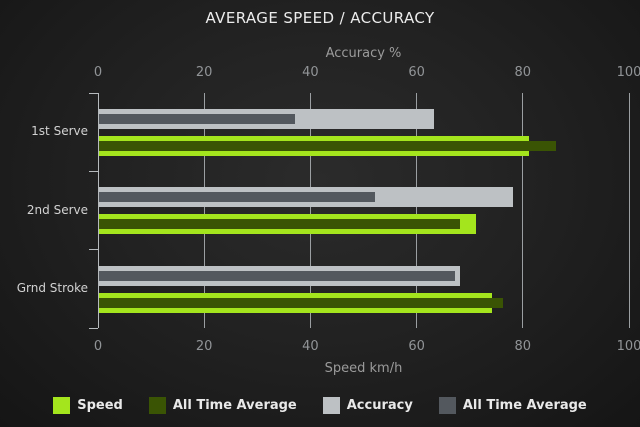 This screenshot has height=427, width=640. Describe the element at coordinates (416, 72) in the screenshot. I see `top-axis-tick-label: 60` at that location.